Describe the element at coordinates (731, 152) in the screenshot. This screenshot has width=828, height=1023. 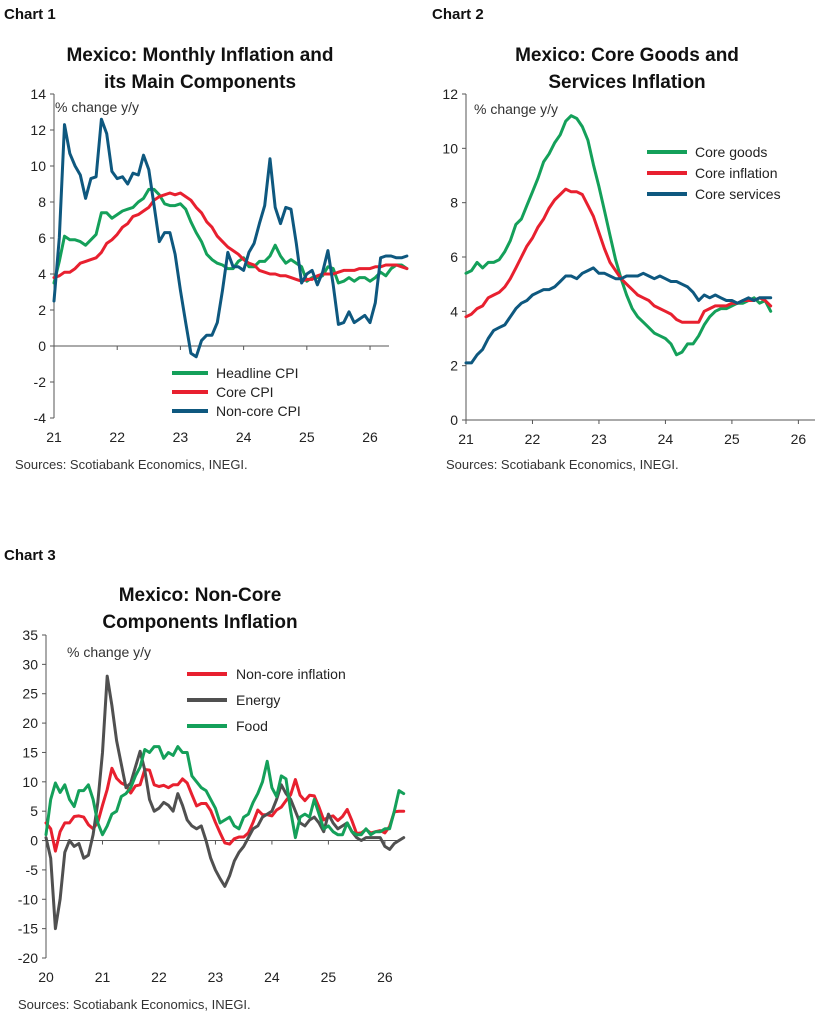
I see `chart2-legend-label: Core goods` at that location.